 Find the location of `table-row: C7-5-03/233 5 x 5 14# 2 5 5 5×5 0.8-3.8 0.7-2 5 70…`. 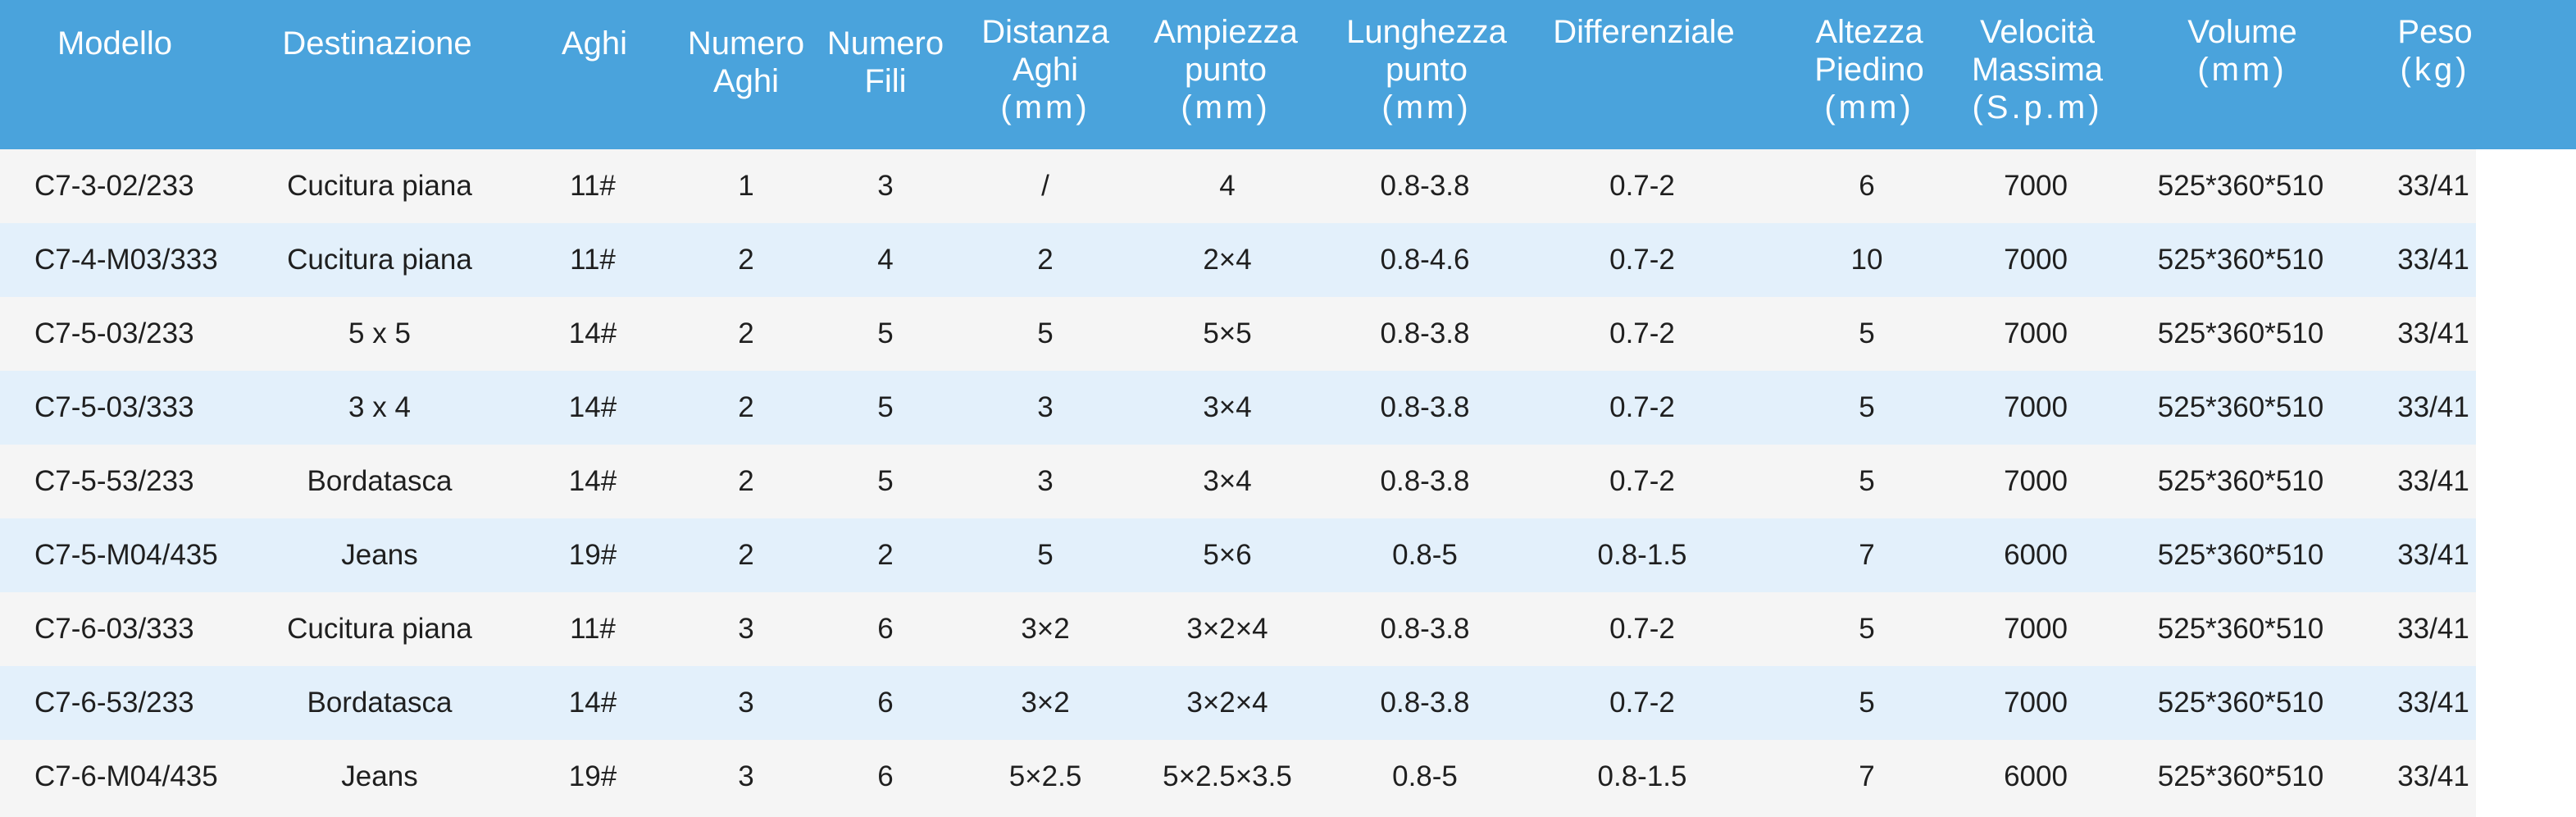

table-row: C7-5-03/233 5 x 5 14# 2 5 5 5×5 0.8-3.8 0.7-2 5 70… is located at coordinates (1238, 334).